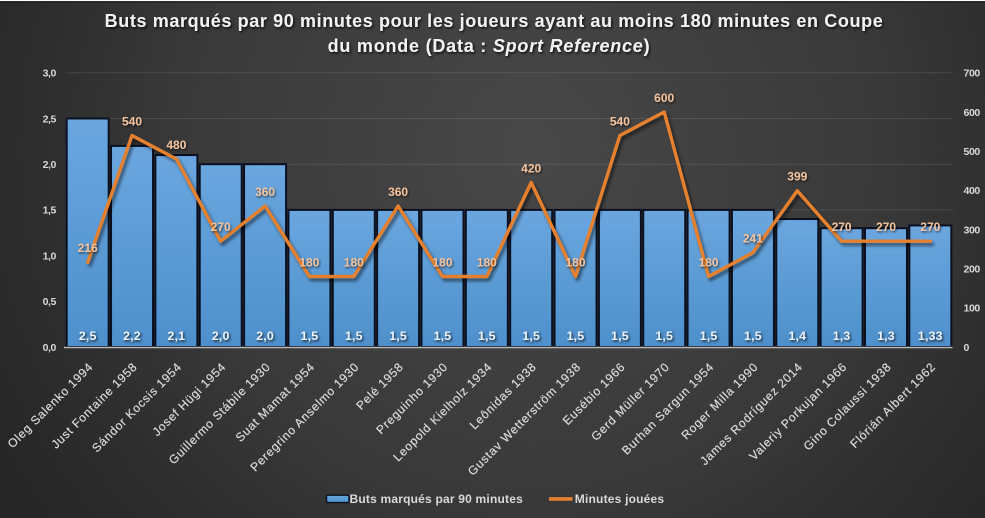 The image size is (985, 518). What do you see at coordinates (797, 336) in the screenshot?
I see `svg-text: 1,4` at bounding box center [797, 336].